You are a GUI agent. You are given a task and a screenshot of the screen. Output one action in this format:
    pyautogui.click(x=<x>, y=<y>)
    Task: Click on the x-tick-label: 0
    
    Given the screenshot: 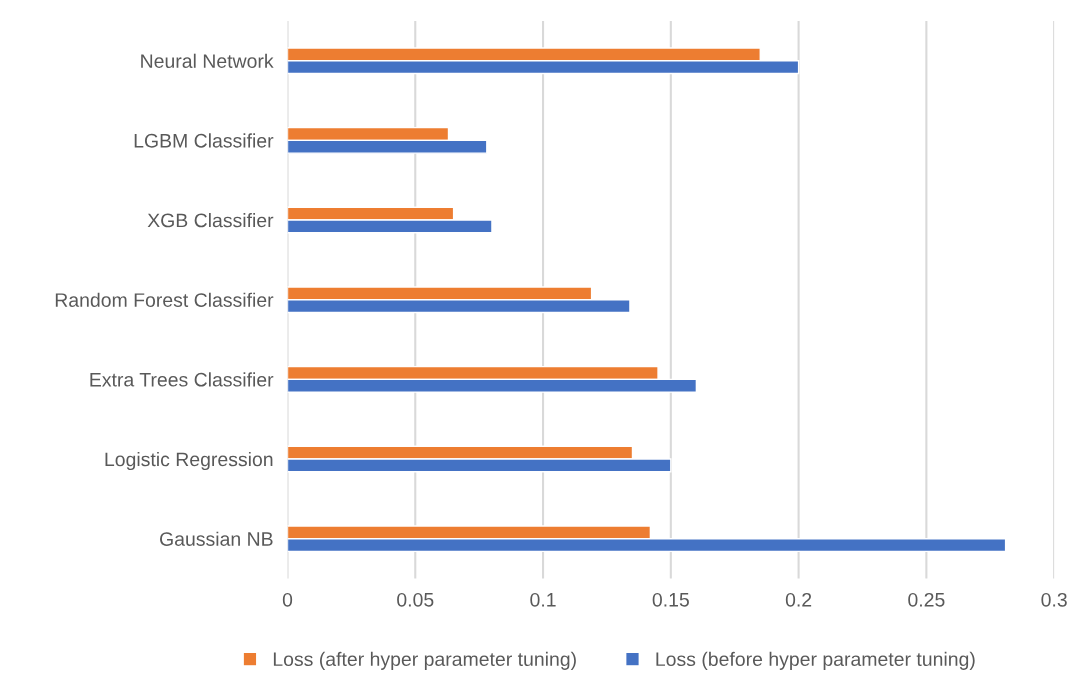 What is the action you would take?
    pyautogui.click(x=287, y=599)
    